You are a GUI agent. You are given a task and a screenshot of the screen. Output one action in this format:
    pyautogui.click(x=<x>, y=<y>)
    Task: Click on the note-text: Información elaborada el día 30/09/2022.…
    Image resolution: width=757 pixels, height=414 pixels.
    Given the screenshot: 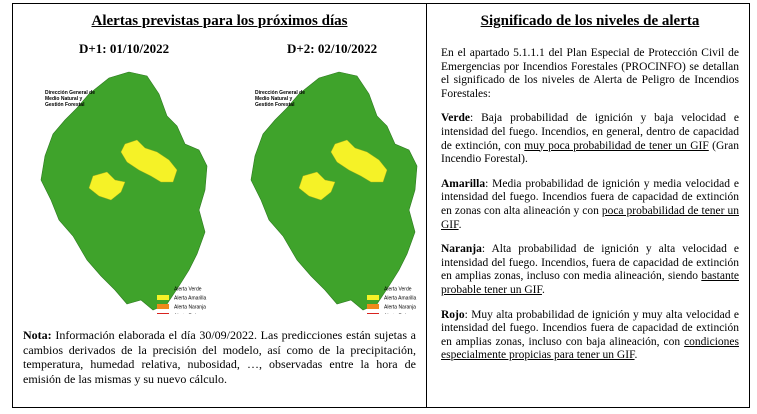 What is the action you would take?
    pyautogui.click(x=219, y=357)
    